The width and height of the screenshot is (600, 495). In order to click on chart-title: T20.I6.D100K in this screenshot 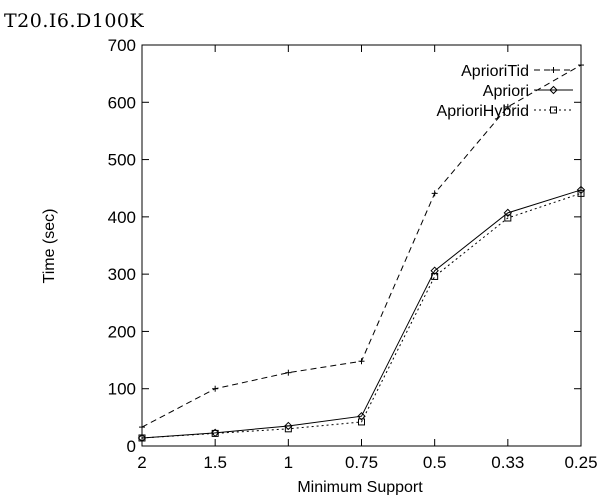, I will do `click(74, 21)`.